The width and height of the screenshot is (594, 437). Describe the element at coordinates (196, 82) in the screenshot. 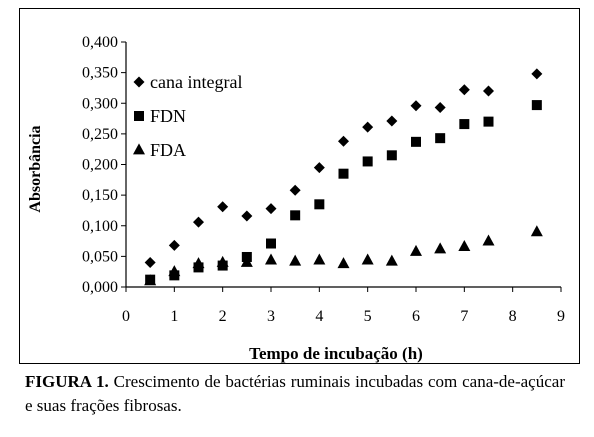

I see `legend-label: cana integral` at that location.